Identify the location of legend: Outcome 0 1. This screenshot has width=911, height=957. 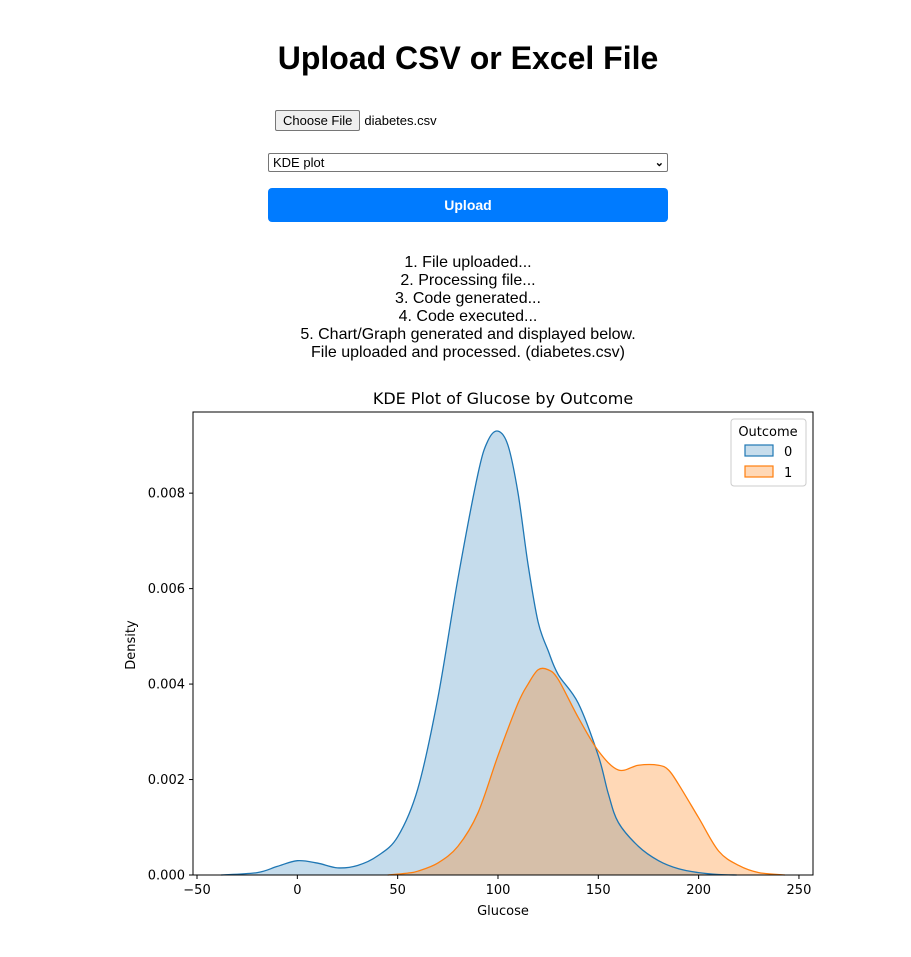
(768, 452).